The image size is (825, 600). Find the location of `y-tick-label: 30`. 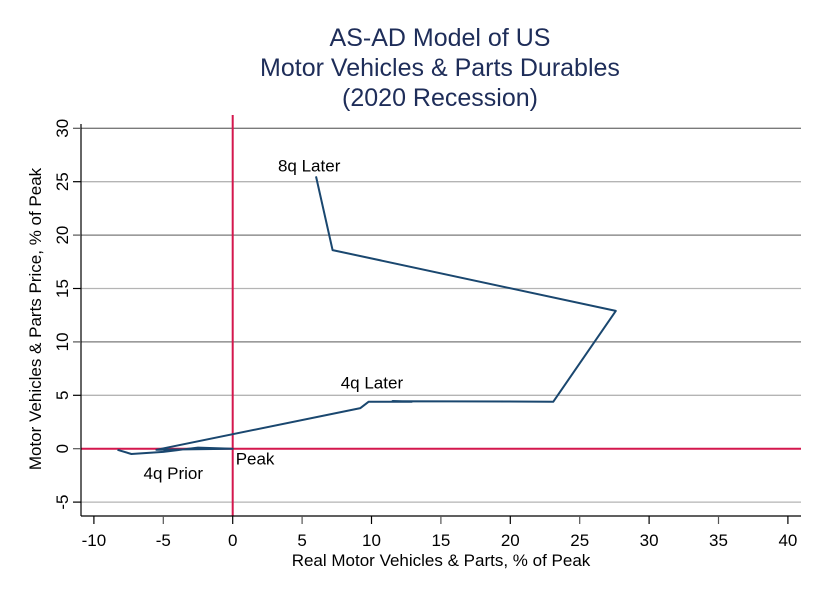

y-tick-label: 30 is located at coordinates (62, 128).